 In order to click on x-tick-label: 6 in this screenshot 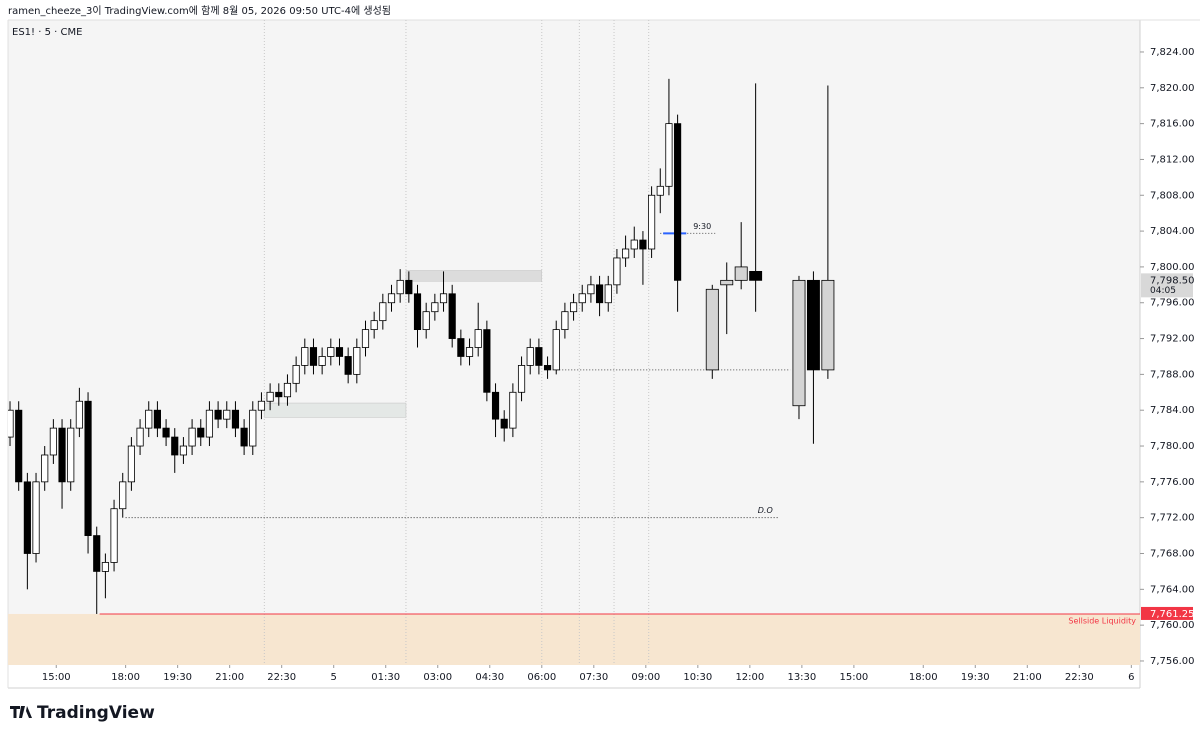, I will do `click(1131, 677)`.